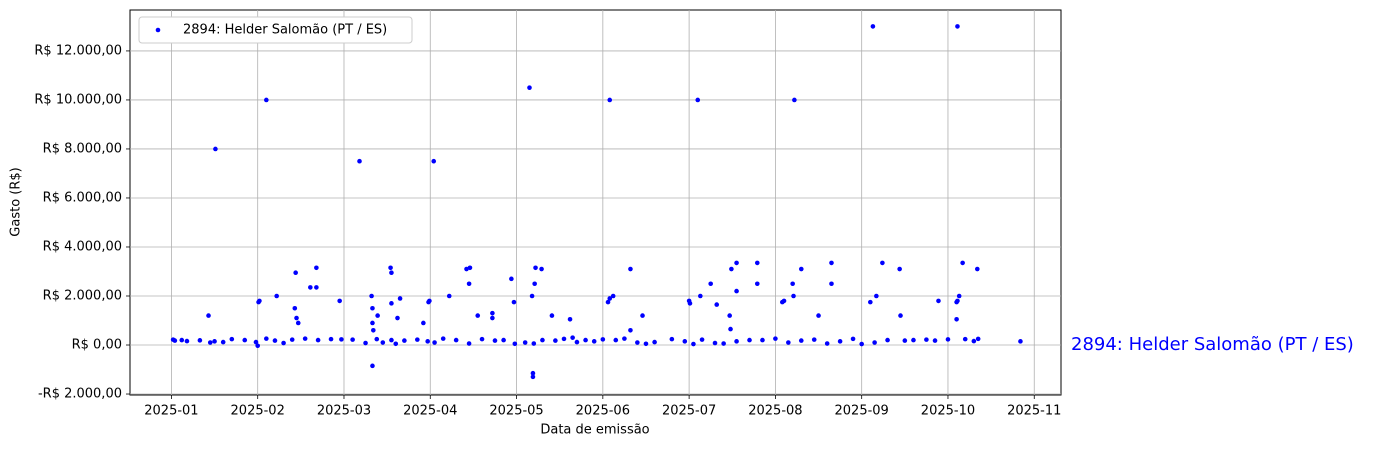 The image size is (1386, 452). I want to click on y-tick-label: R$ 8.000,00, so click(82, 148).